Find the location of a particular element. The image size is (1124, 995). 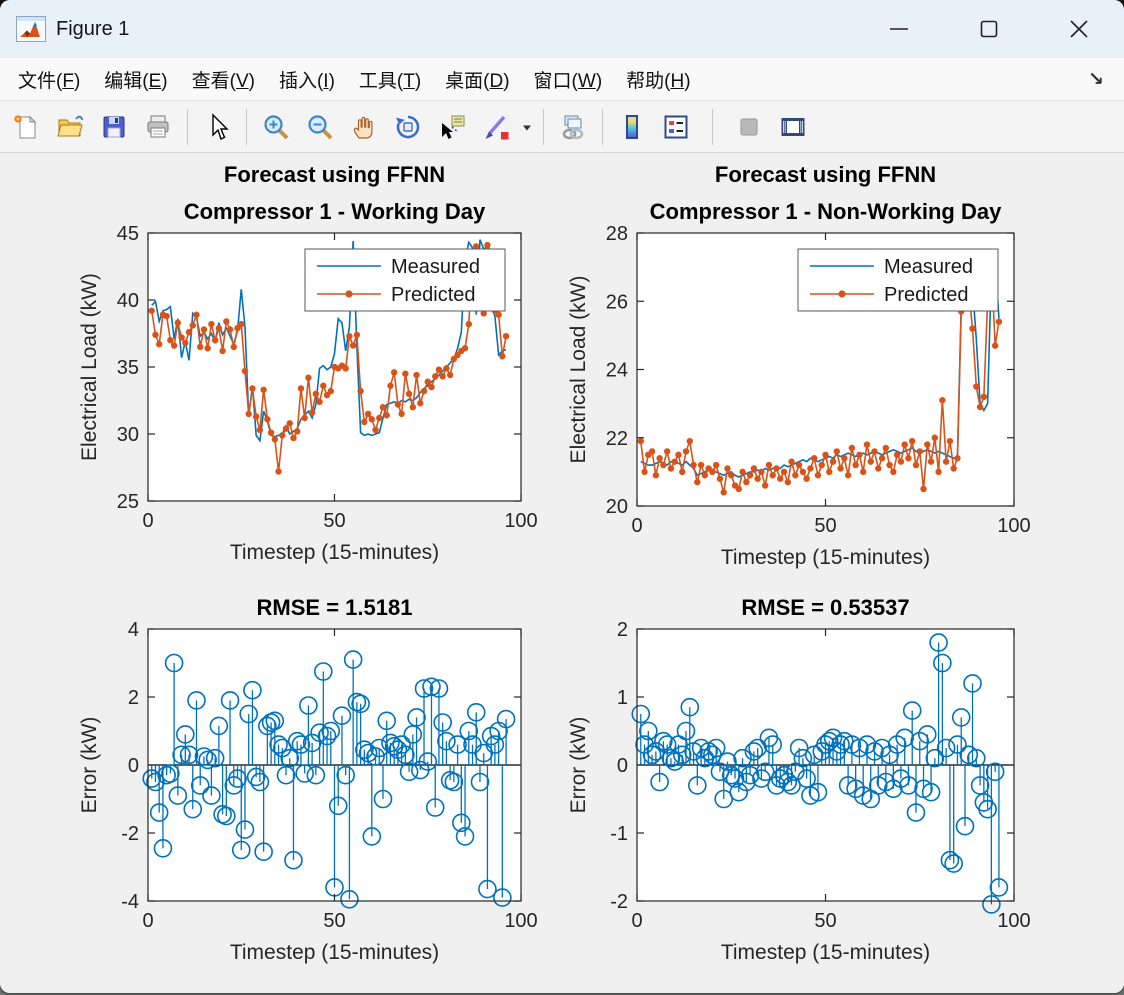

menu-item-edit: 编辑(E) is located at coordinates (136, 81).